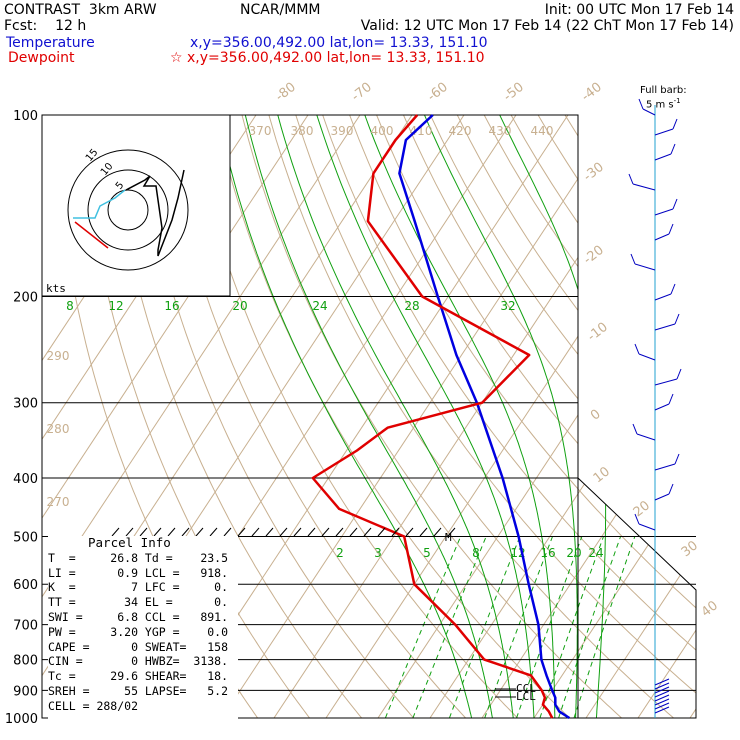 The height and width of the screenshot is (740, 740). What do you see at coordinates (655, 408) in the screenshot?
I see `wind-barbs` at bounding box center [655, 408].